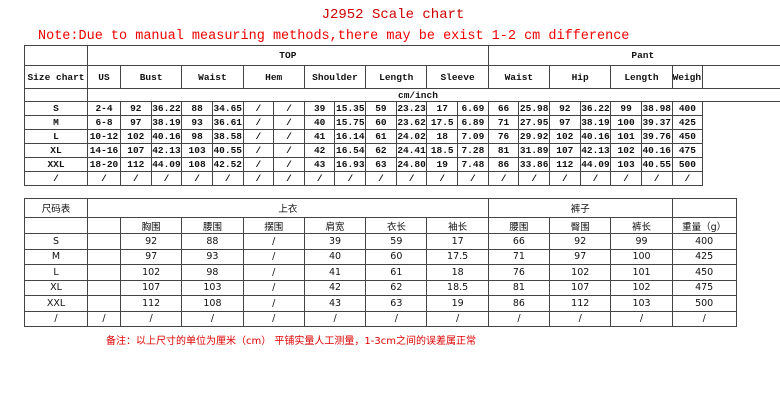 Image resolution: width=780 pixels, height=411 pixels. What do you see at coordinates (534, 164) in the screenshot?
I see `value-cell: 33.86` at bounding box center [534, 164].